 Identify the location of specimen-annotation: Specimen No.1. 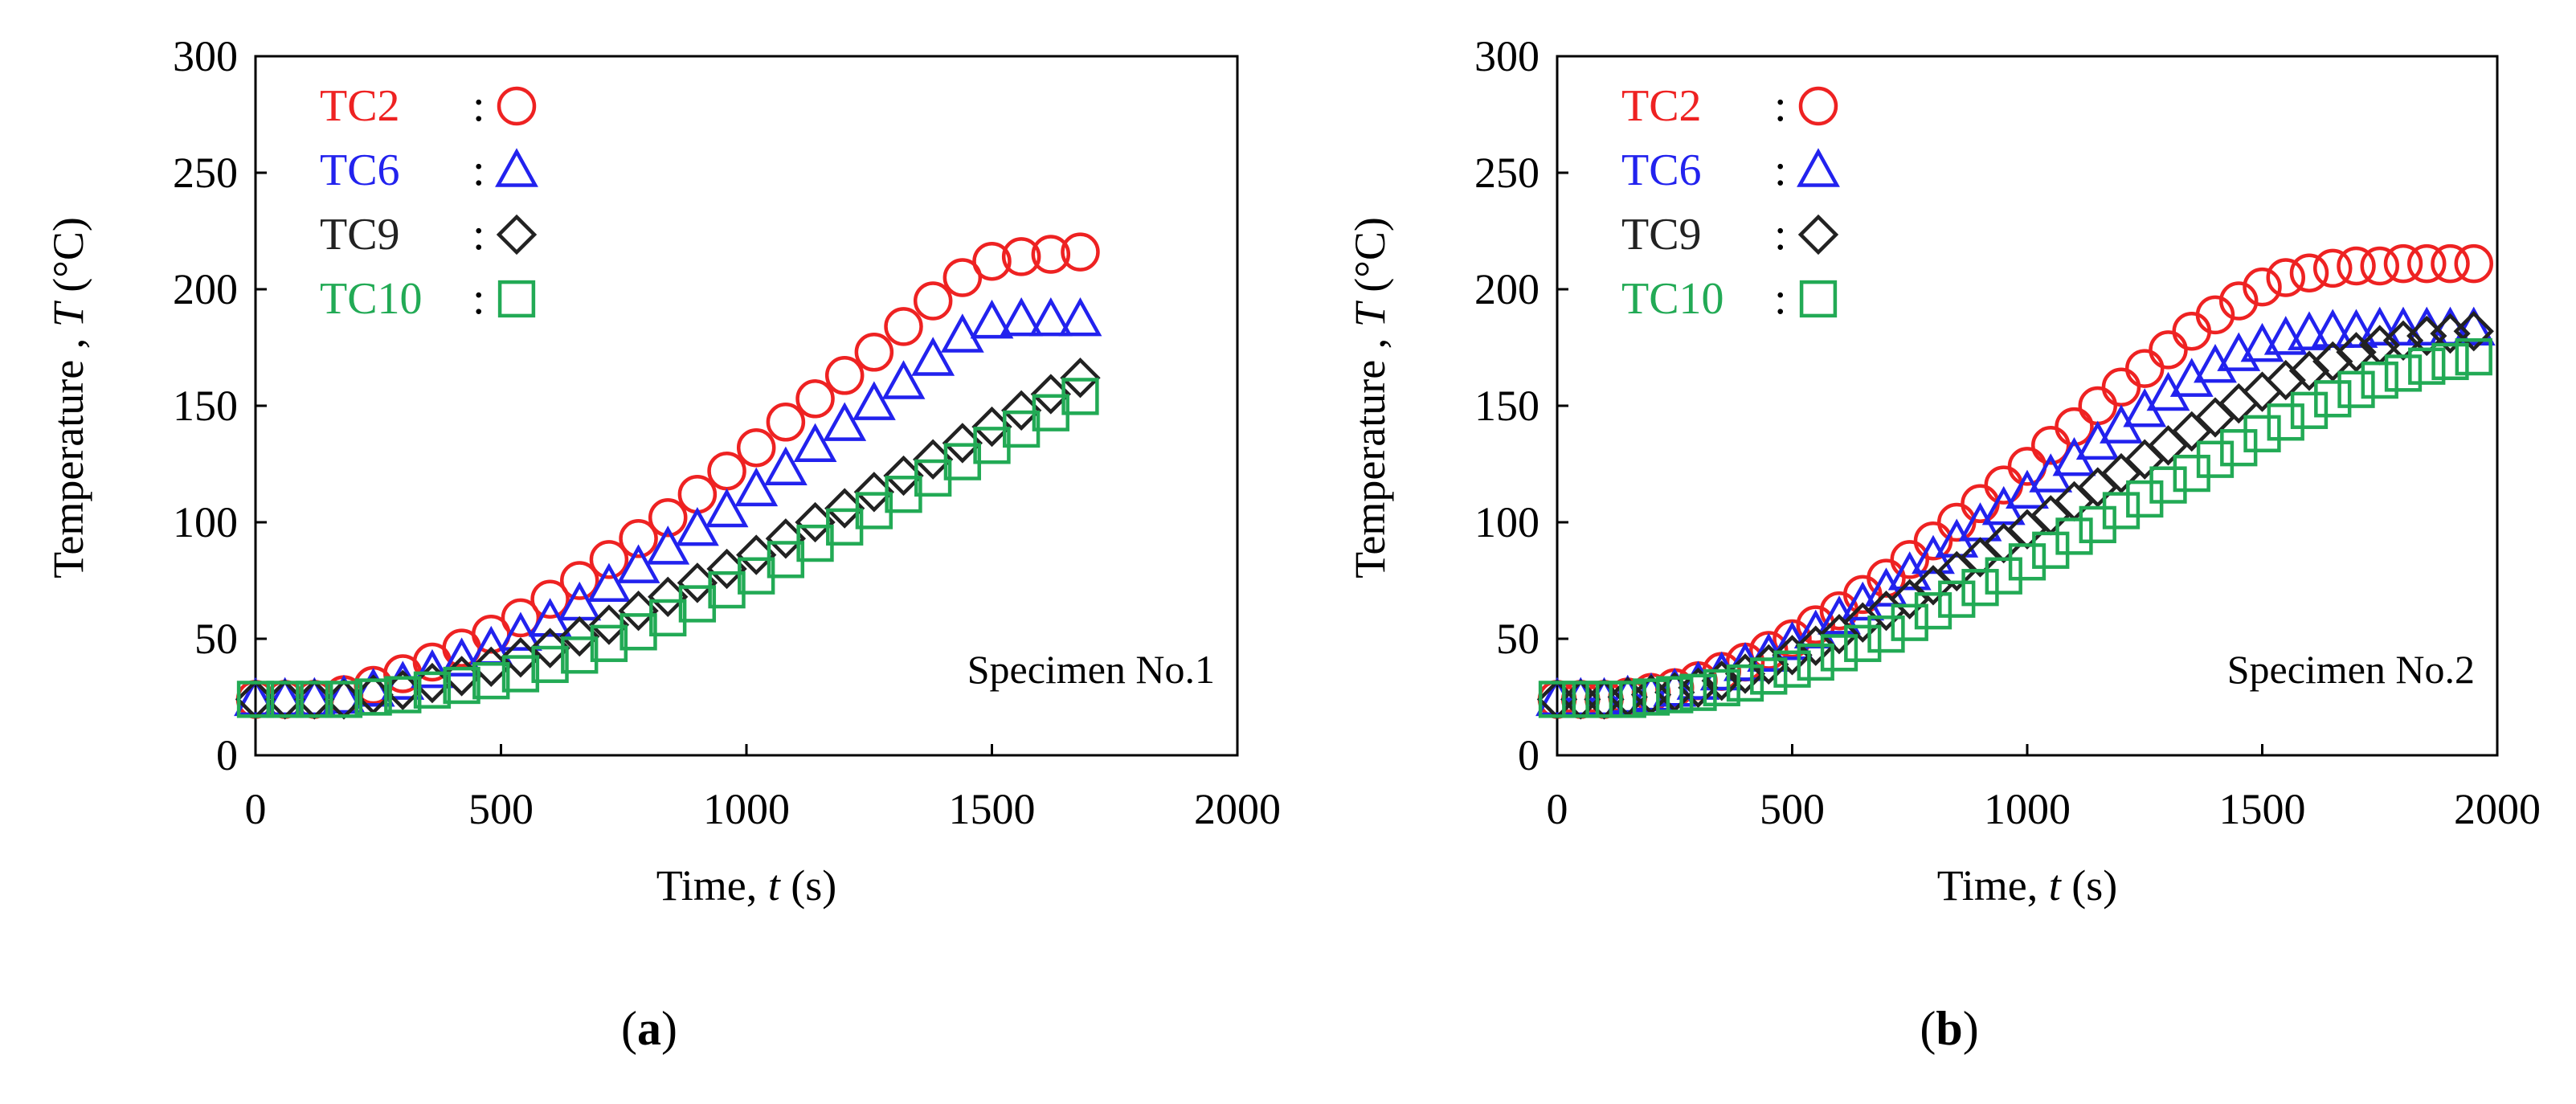
(1091, 670).